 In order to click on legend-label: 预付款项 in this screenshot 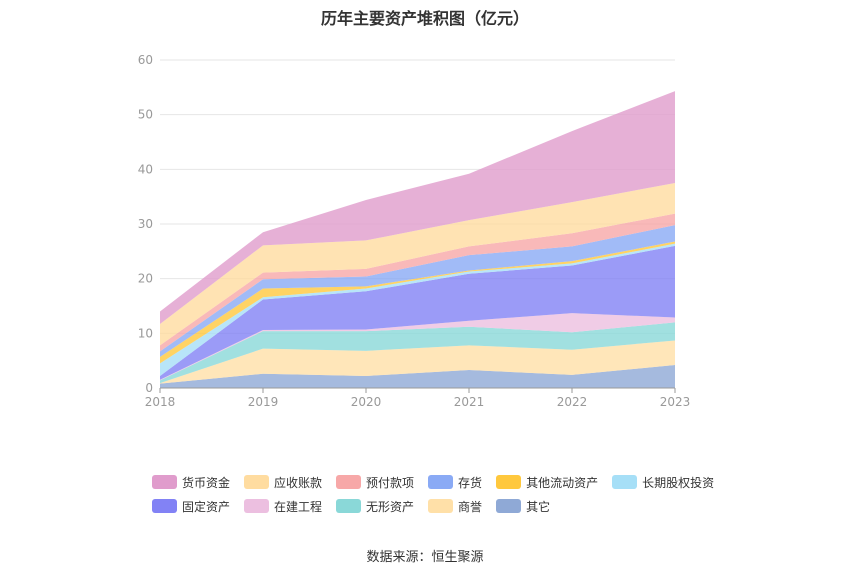, I will do `click(390, 482)`.